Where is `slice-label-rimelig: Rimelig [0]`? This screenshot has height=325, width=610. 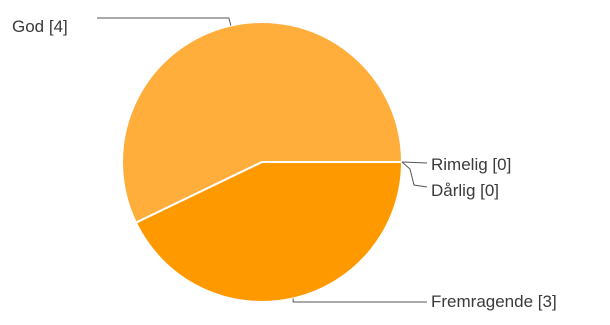
slice-label-rimelig: Rimelig [0] is located at coordinates (471, 164).